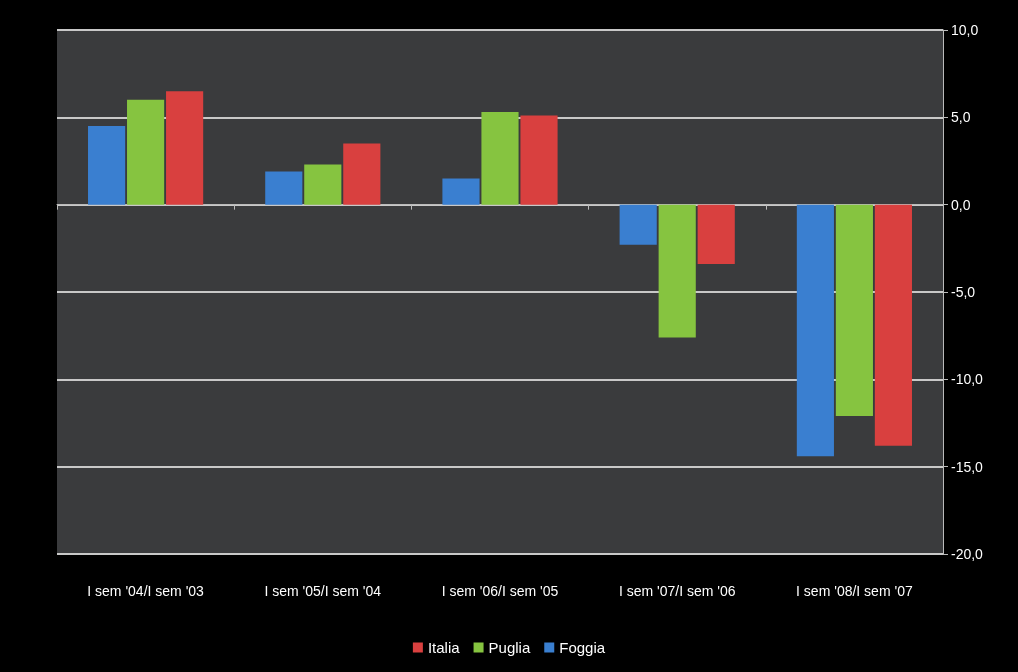 The image size is (1018, 672). I want to click on y-tick-label: 5,0, so click(961, 117).